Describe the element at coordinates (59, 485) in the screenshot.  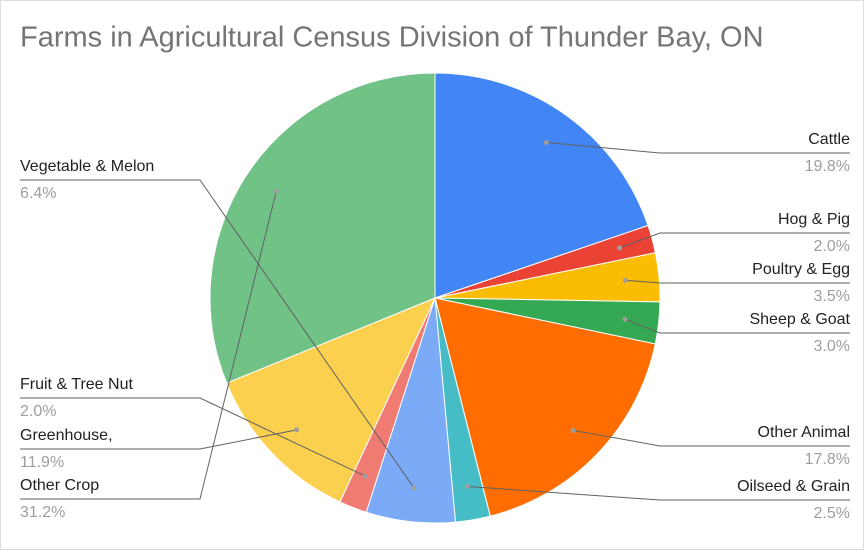
I see `legend-label: Other Crop` at that location.